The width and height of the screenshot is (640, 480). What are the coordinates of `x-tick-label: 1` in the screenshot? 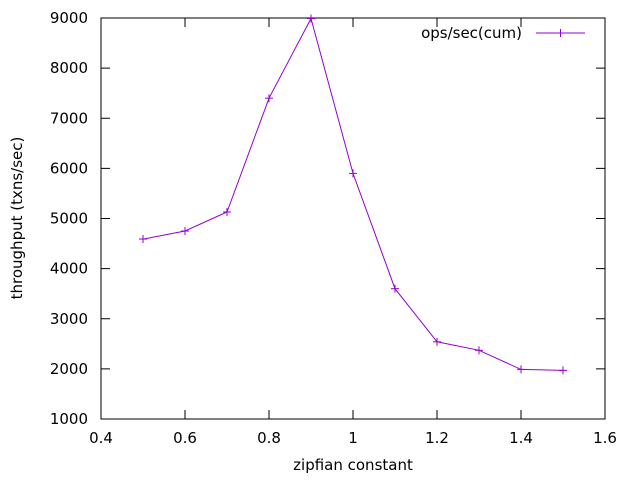 It's located at (353, 438).